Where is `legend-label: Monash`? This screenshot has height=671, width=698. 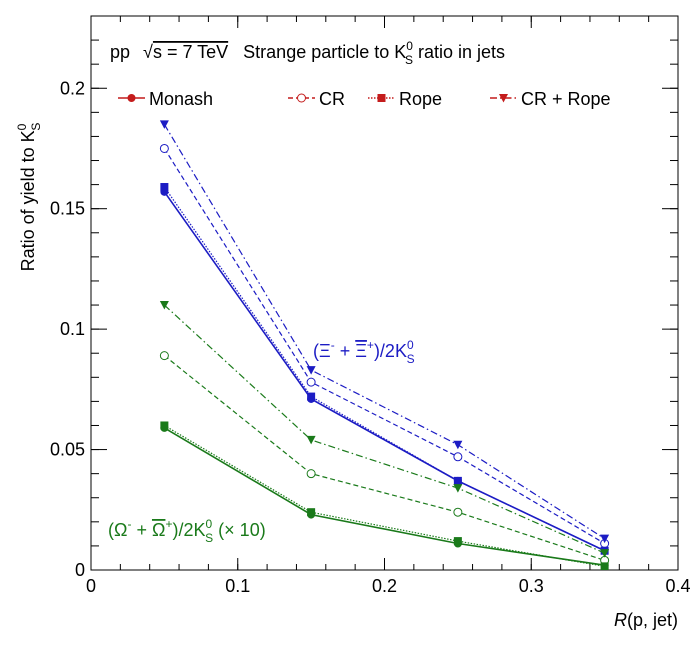 legend-label: Monash is located at coordinates (181, 99).